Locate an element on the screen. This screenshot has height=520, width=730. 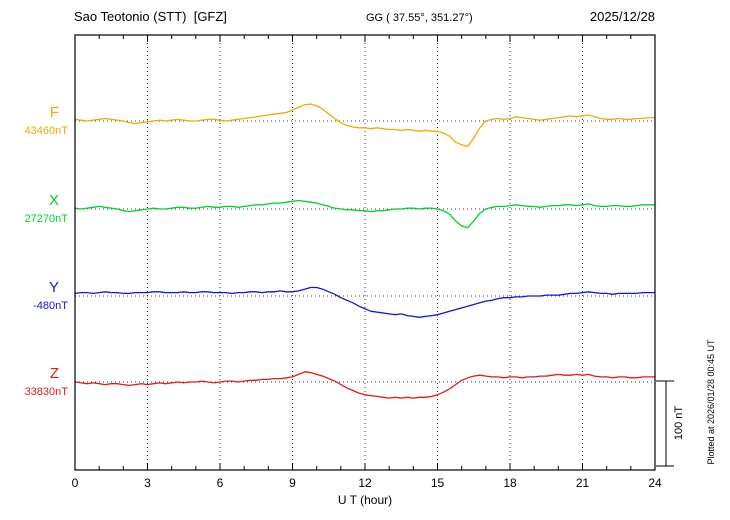
trace-F is located at coordinates (365, 125).